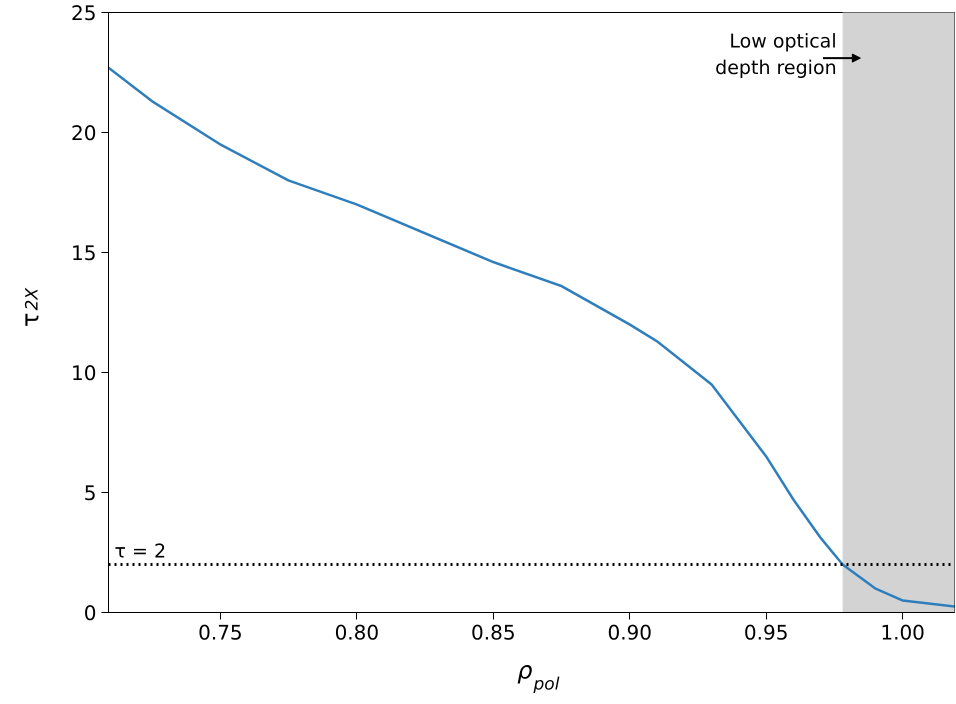  I want to click on x-tick-label: 0.95, so click(766, 632).